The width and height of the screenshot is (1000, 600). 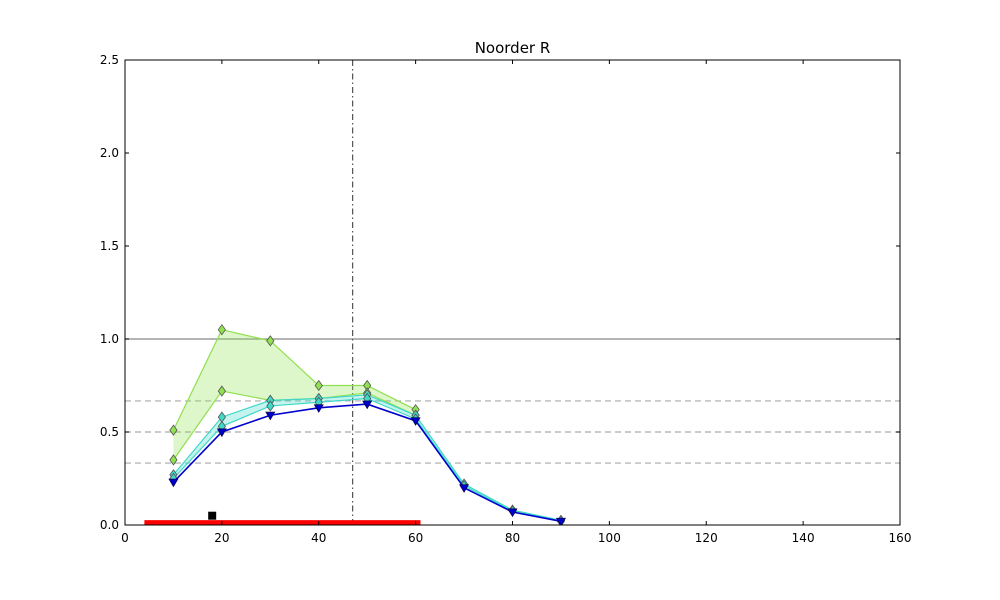 I want to click on y-tick-label: 0.0, so click(x=109, y=525).